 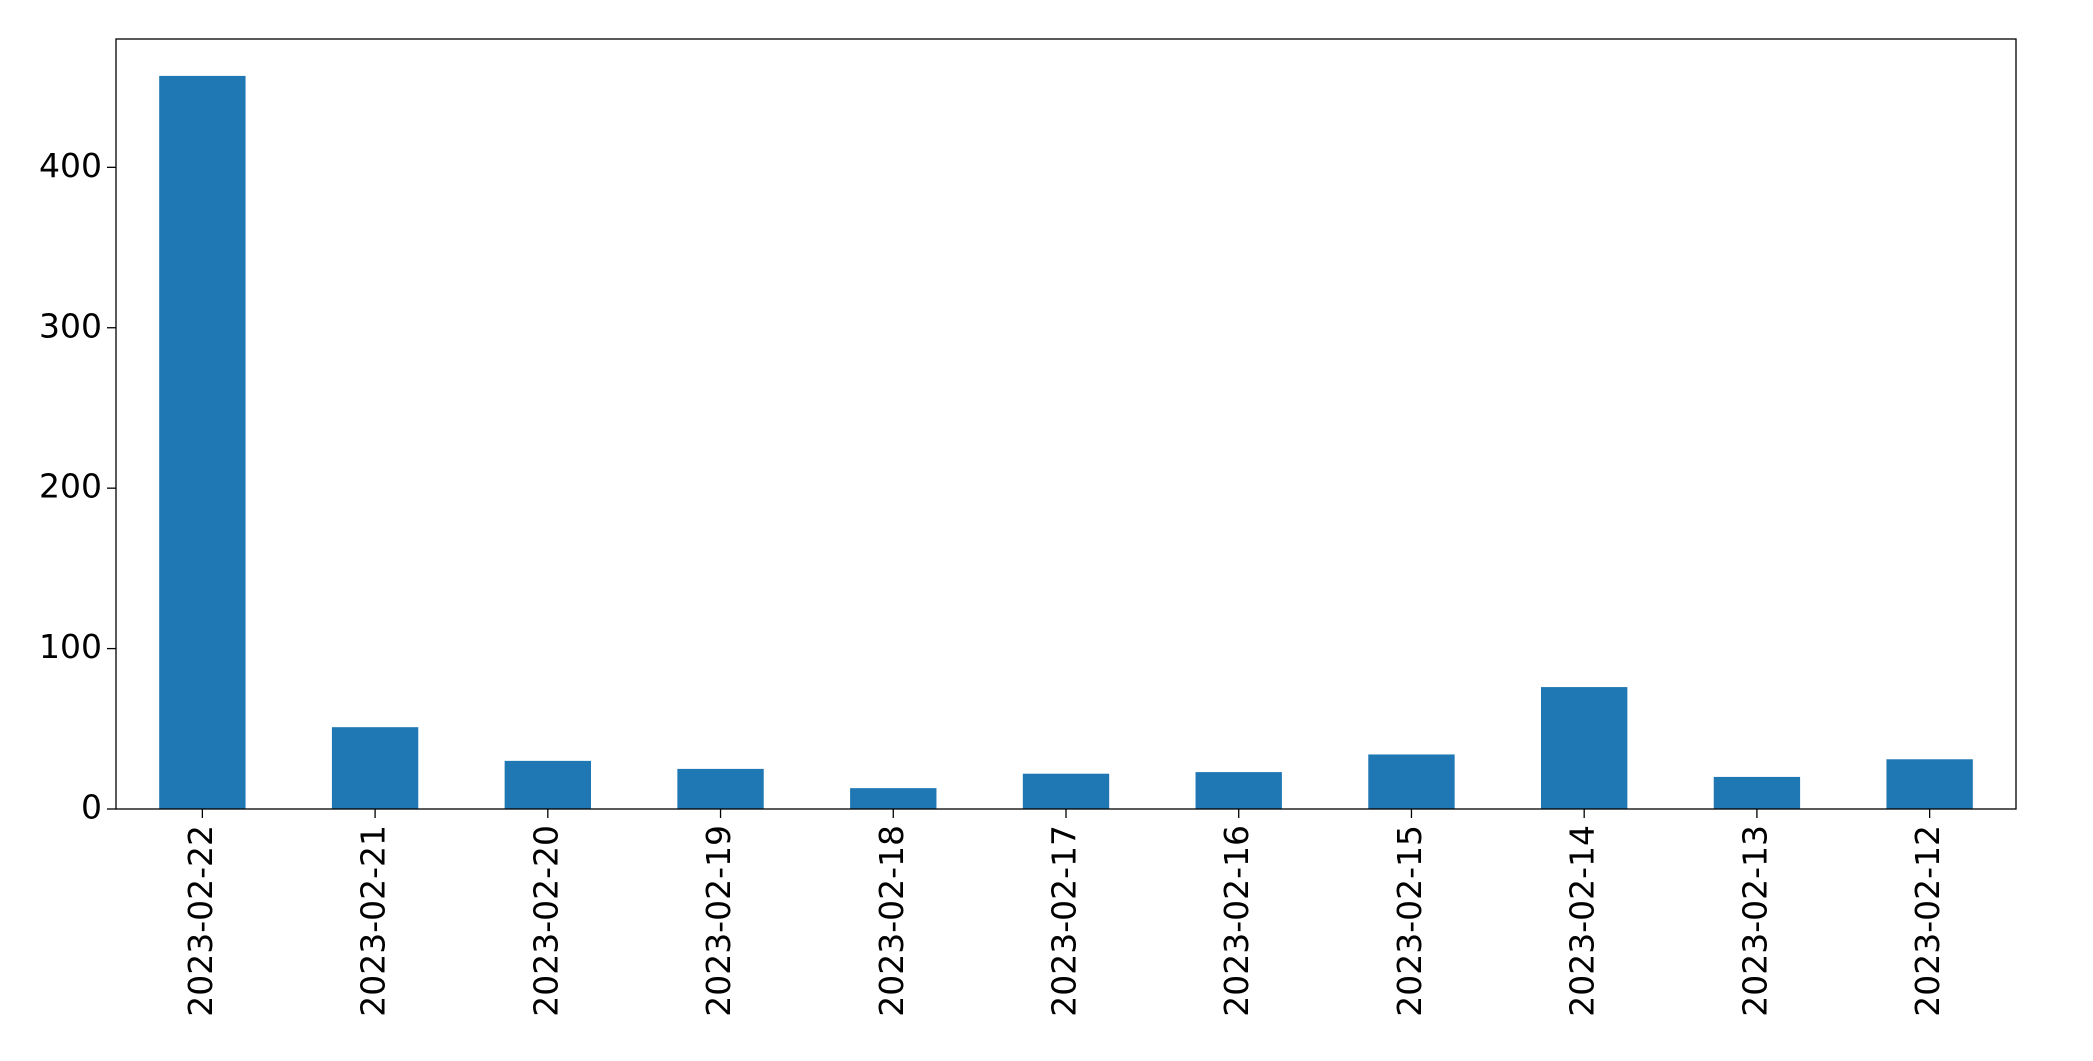 I want to click on y-tick-label: 400, so click(x=70, y=165).